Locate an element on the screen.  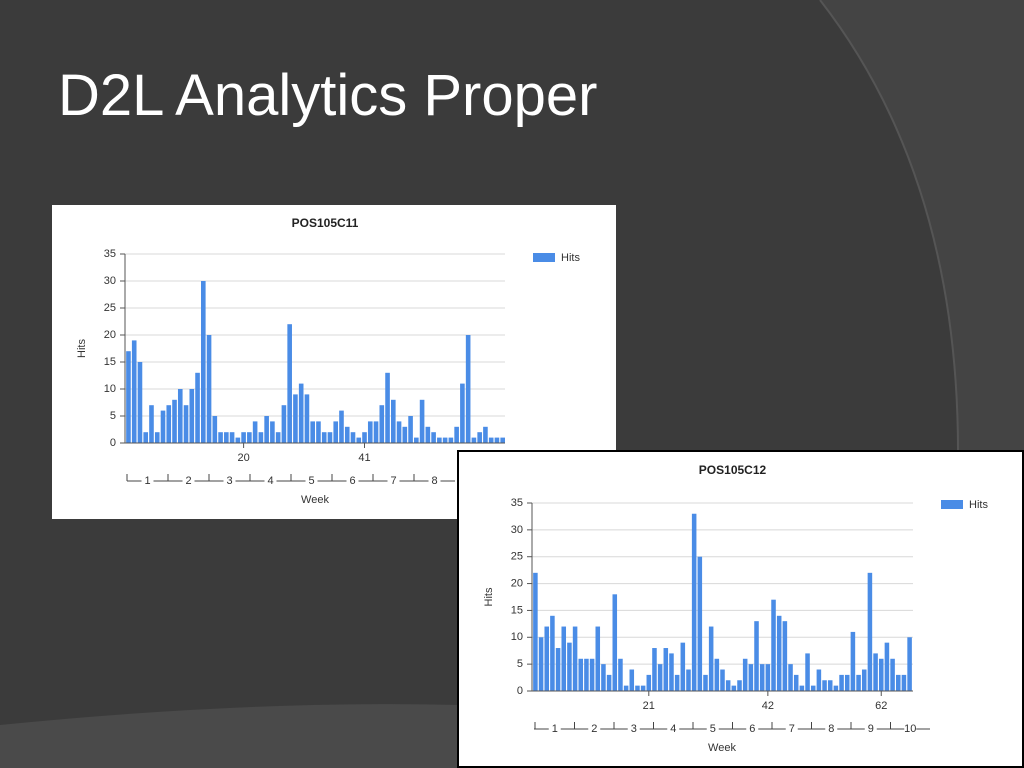
week-label: 5 is located at coordinates (713, 729).